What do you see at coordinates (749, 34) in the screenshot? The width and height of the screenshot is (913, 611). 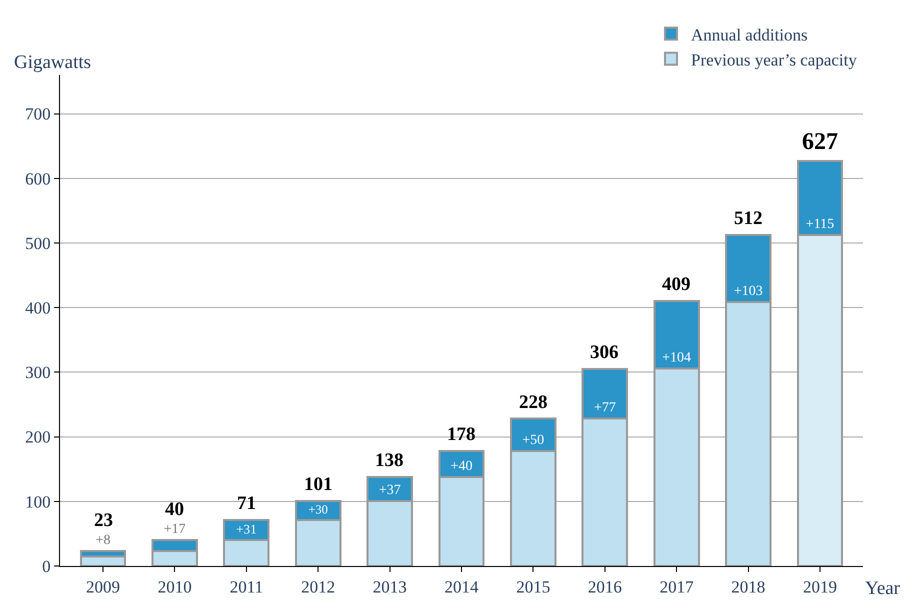 I see `legend-label: Annual additions` at bounding box center [749, 34].